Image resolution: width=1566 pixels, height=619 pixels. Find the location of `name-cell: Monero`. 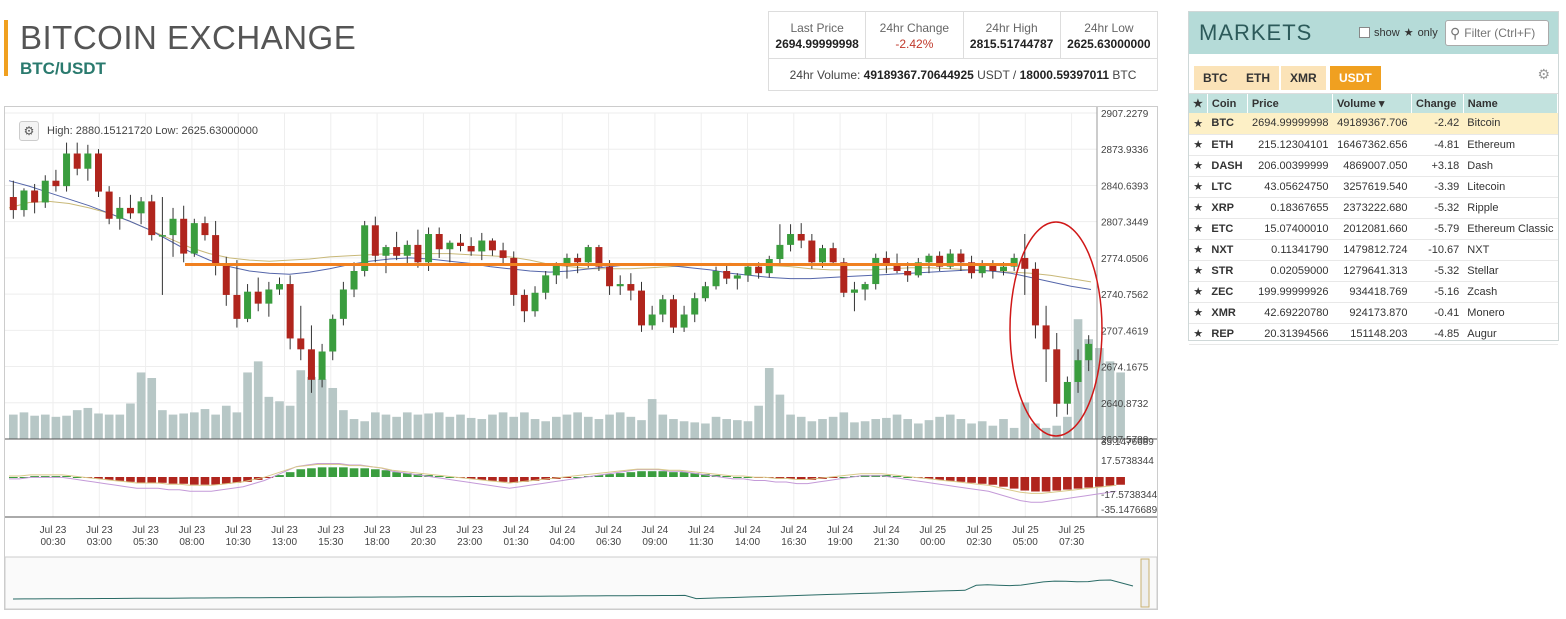

name-cell: Monero is located at coordinates (1510, 313).